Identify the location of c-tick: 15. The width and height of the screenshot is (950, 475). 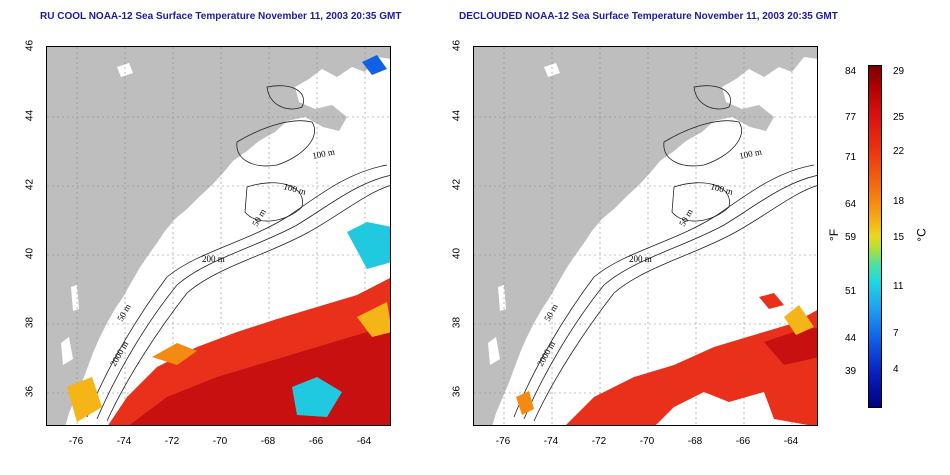
(899, 237).